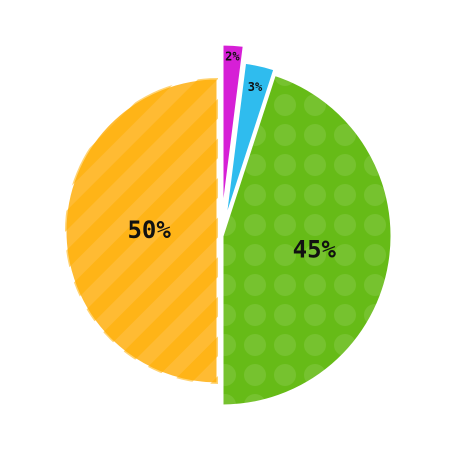 The image size is (460, 460). What do you see at coordinates (149, 230) in the screenshot?
I see `slice-label: 50%` at bounding box center [149, 230].